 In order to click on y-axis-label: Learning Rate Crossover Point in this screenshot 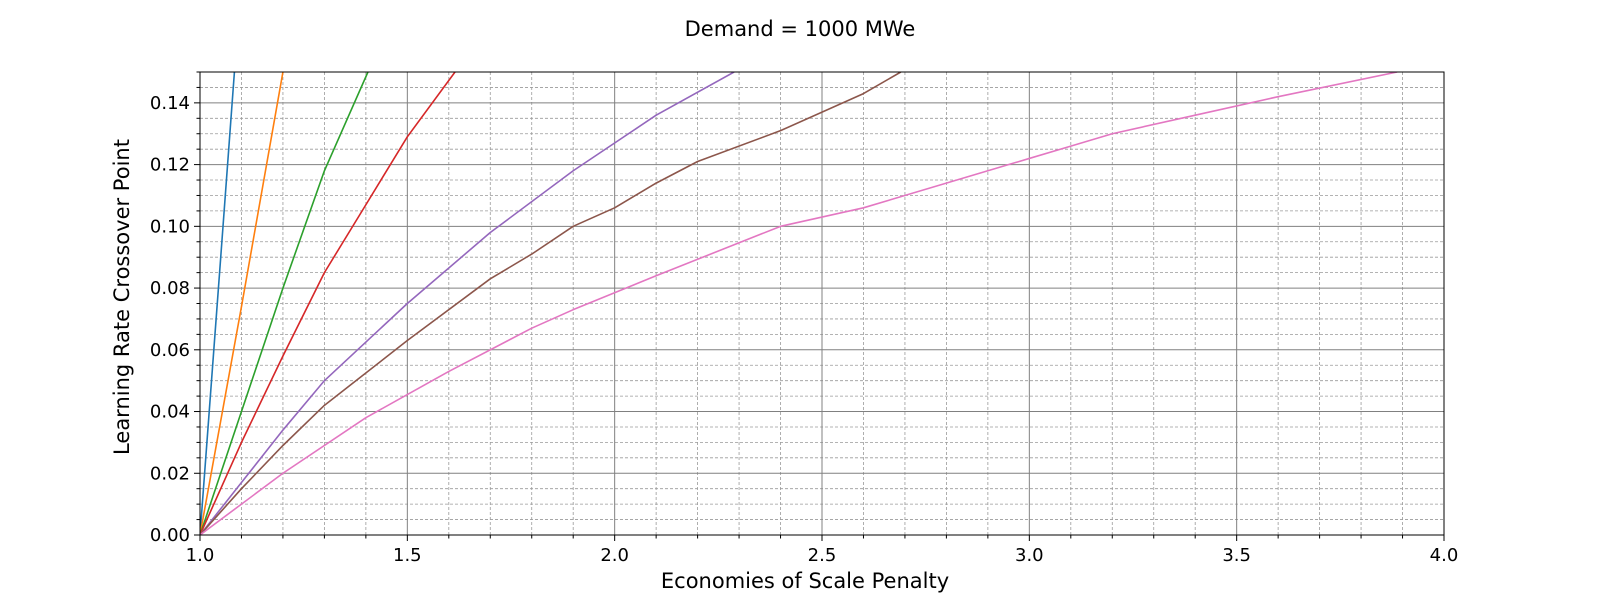, I will do `click(122, 297)`.